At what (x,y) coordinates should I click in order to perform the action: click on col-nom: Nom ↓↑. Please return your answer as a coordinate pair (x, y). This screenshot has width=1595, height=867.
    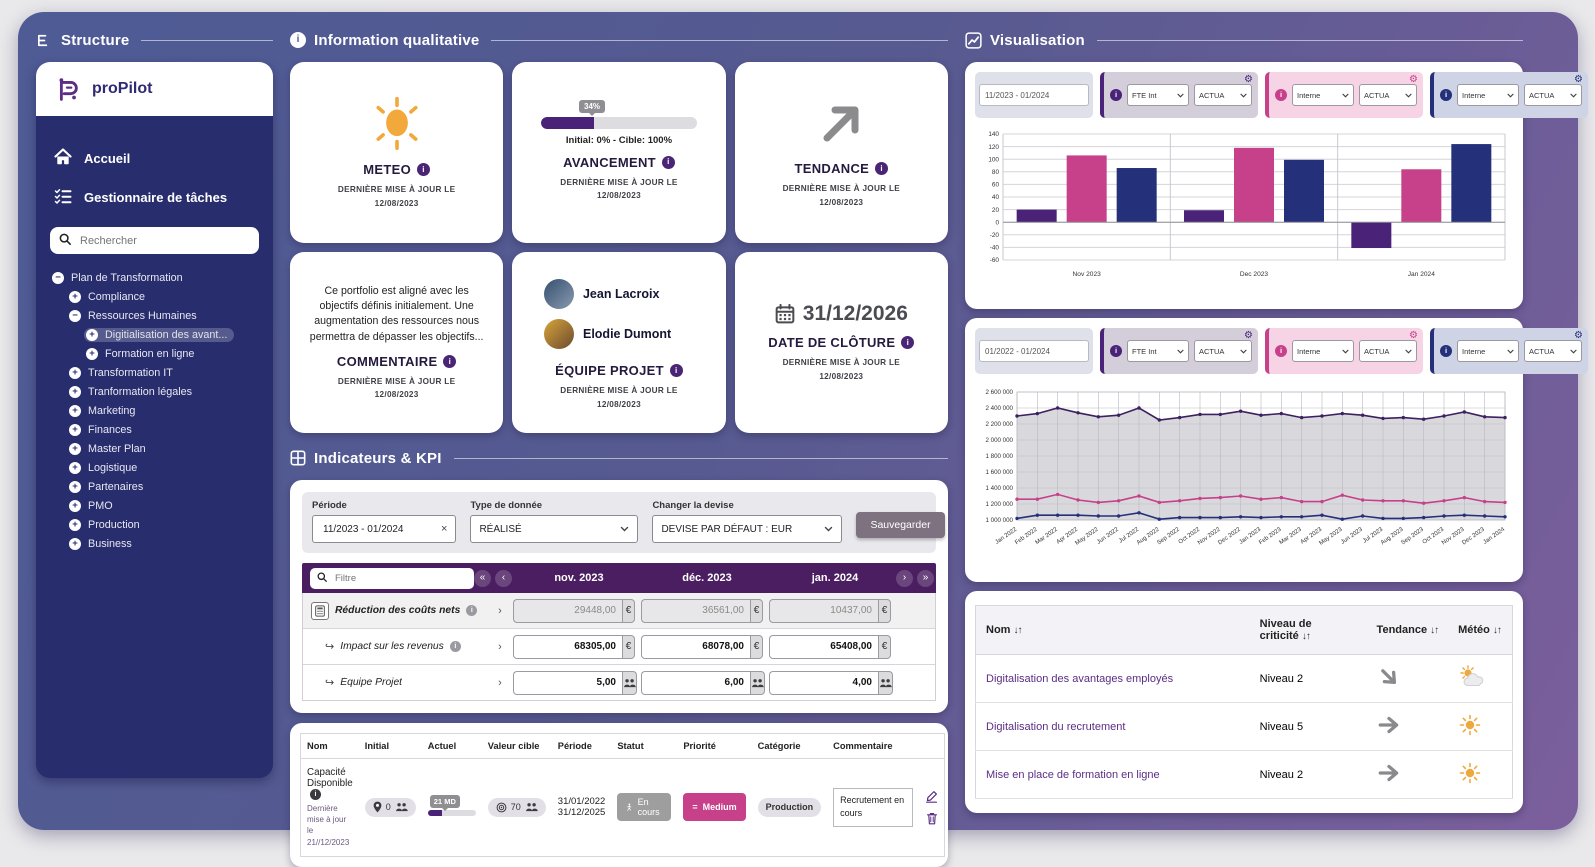
    Looking at the image, I should click on (1112, 630).